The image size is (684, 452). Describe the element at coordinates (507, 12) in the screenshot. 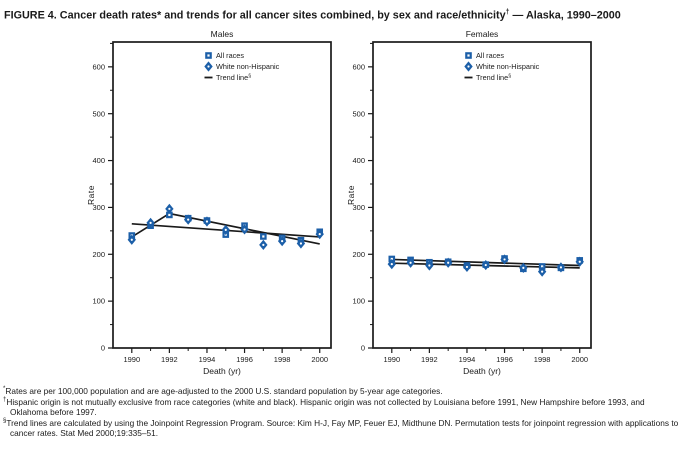

I see `figure-title-dagger: †` at that location.